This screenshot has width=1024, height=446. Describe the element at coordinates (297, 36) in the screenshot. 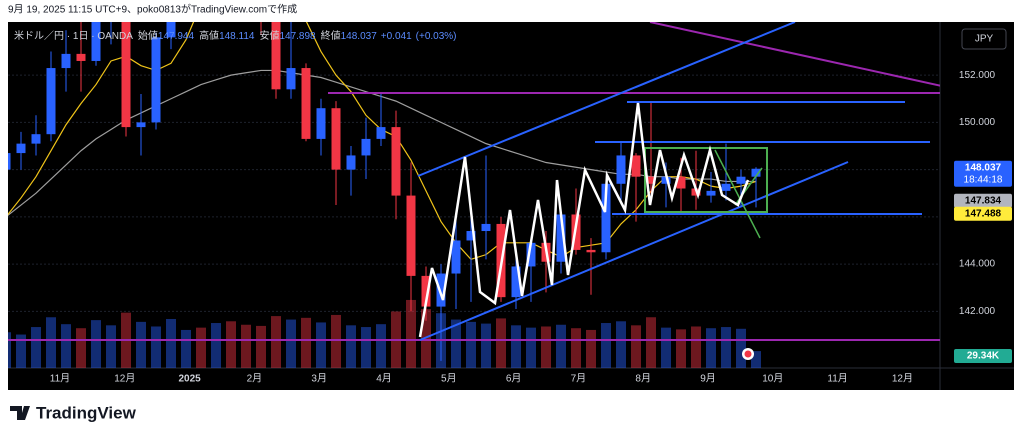

I see `legend-text: 147.898` at that location.